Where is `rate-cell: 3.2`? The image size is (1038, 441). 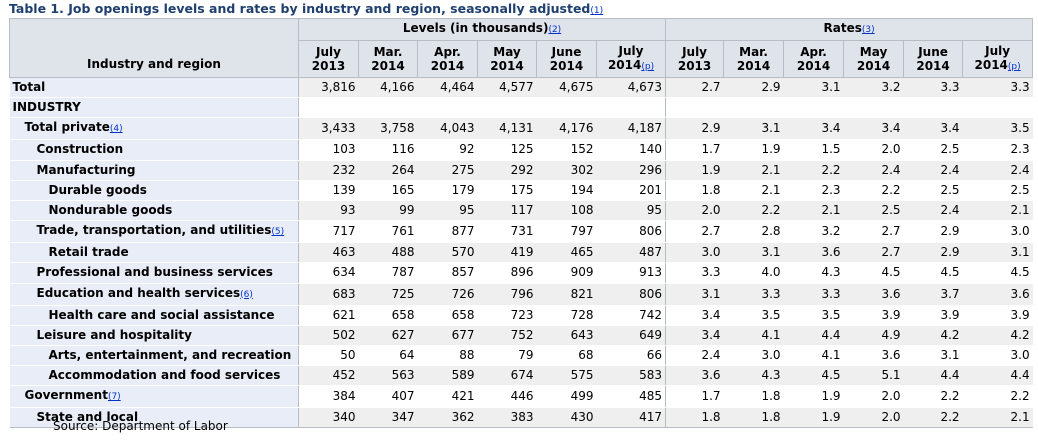 rate-cell: 3.2 is located at coordinates (813, 232).